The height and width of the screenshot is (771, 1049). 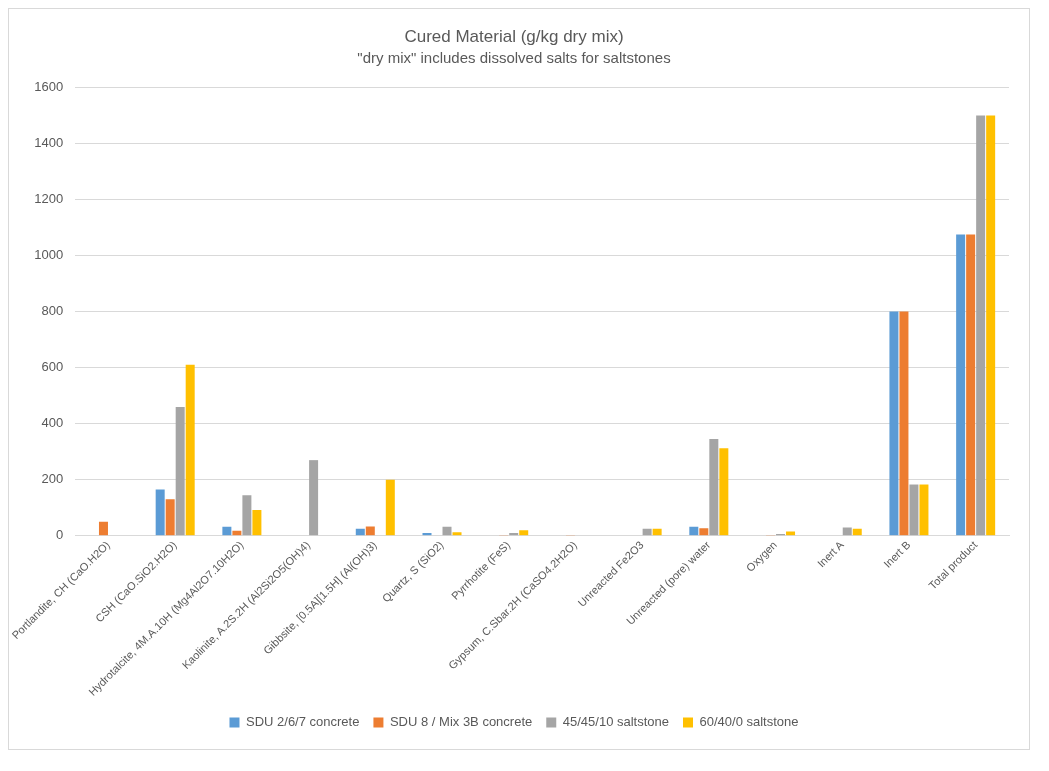 What do you see at coordinates (52, 311) in the screenshot?
I see `y-tick-label: 800` at bounding box center [52, 311].